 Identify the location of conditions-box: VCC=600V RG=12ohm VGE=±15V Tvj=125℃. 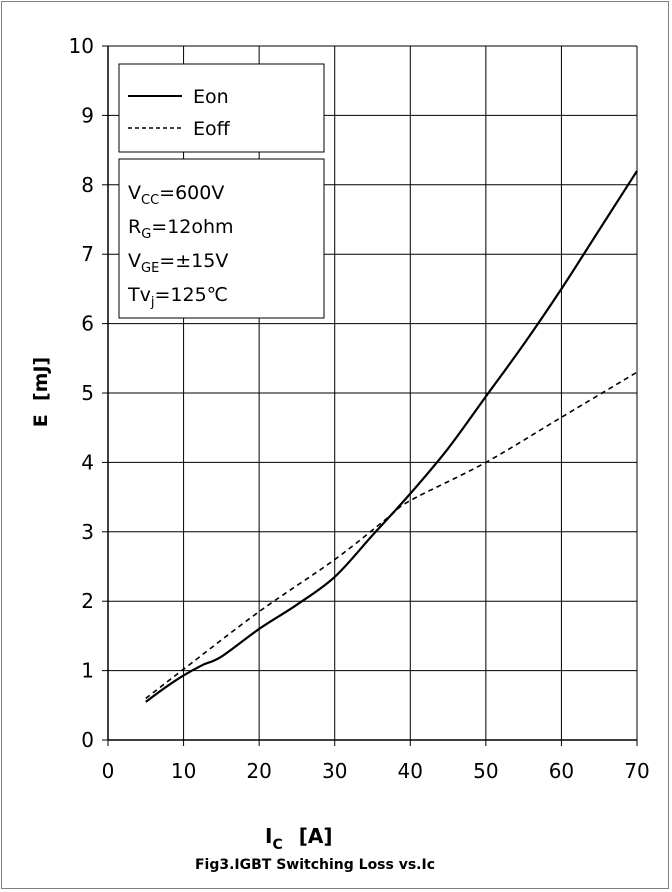
(221, 238).